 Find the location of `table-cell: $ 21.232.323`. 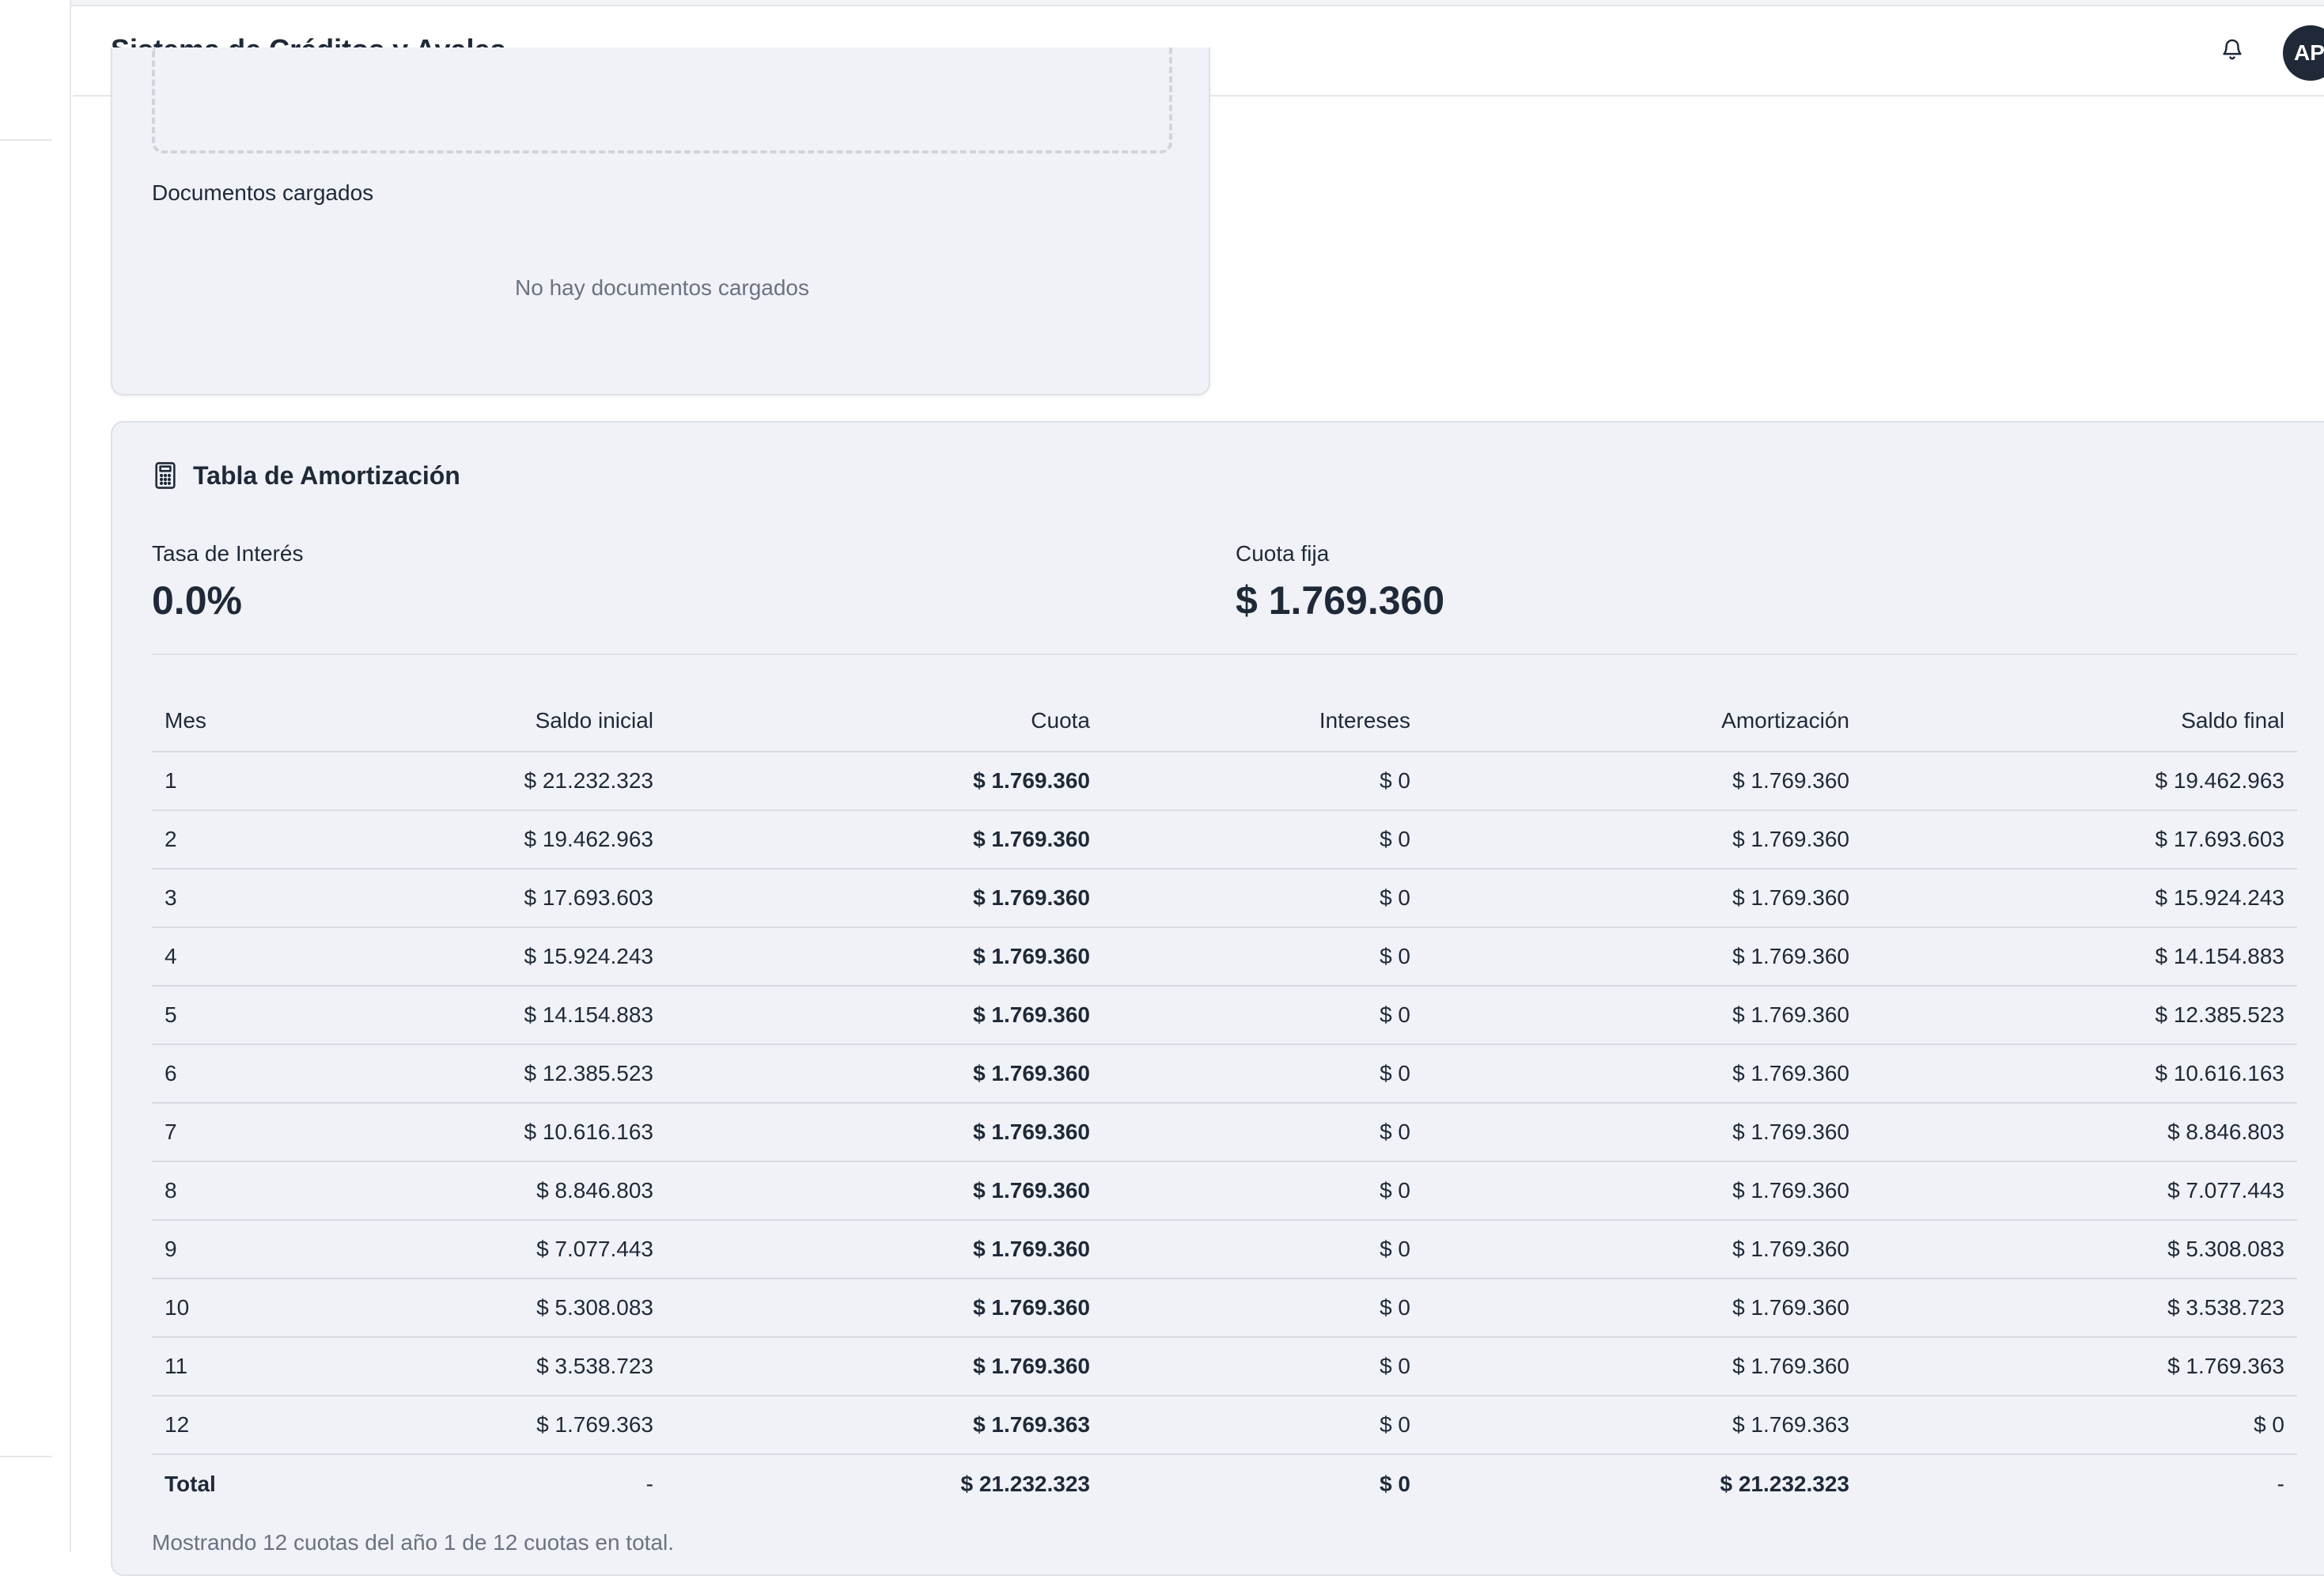

table-cell: $ 21.232.323 is located at coordinates (488, 781).